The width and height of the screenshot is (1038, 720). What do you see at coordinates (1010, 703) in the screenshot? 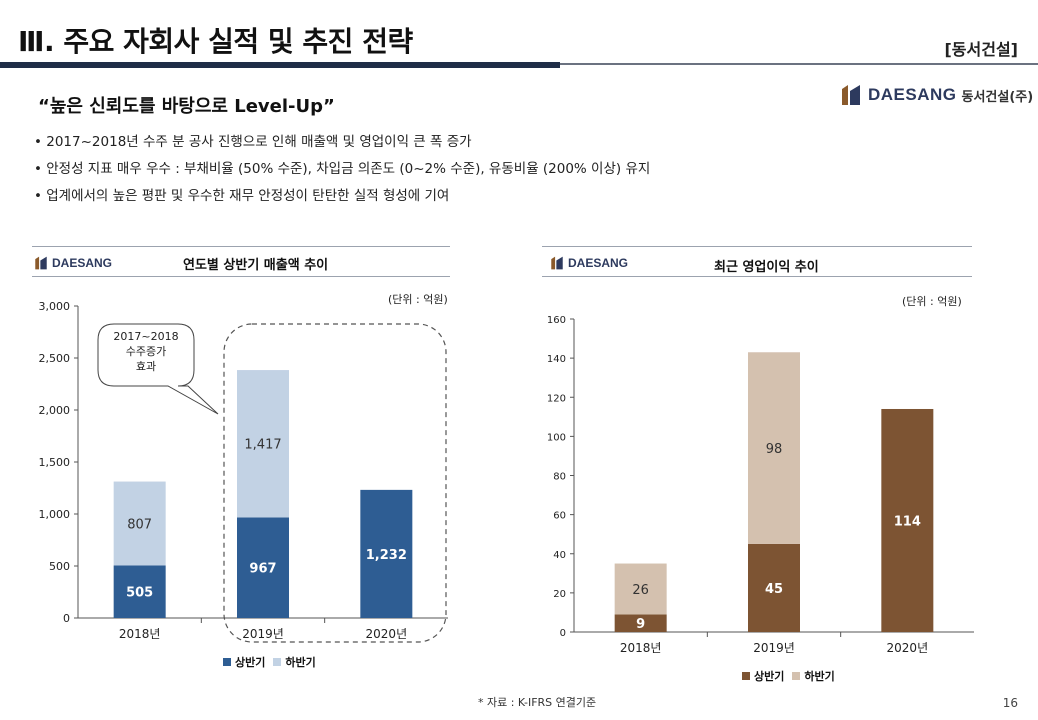
I see `page-number: 16` at bounding box center [1010, 703].